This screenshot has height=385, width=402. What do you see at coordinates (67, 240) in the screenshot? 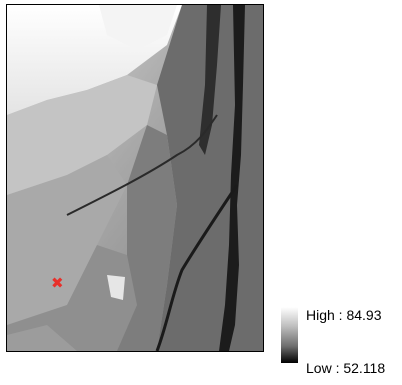
I see `plain-area` at bounding box center [67, 240].